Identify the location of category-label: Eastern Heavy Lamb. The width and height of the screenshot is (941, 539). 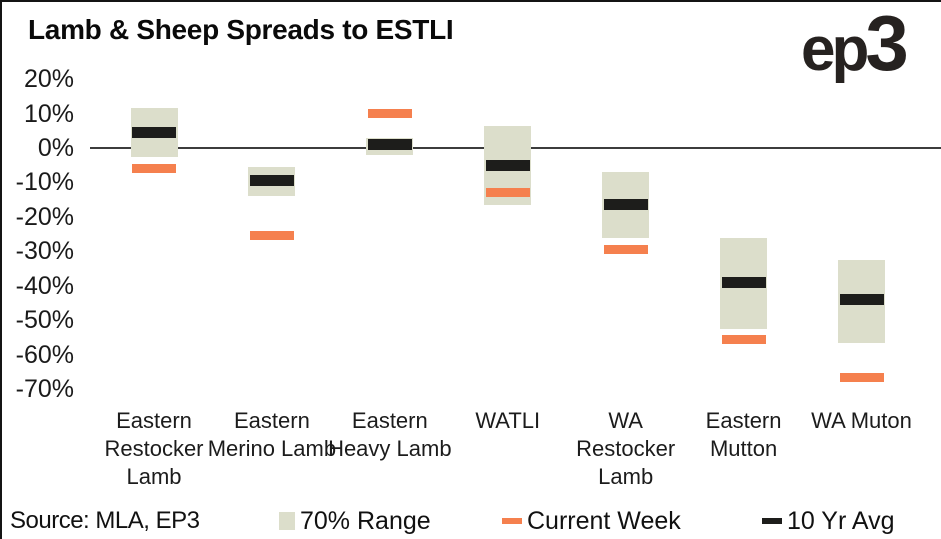
(390, 434).